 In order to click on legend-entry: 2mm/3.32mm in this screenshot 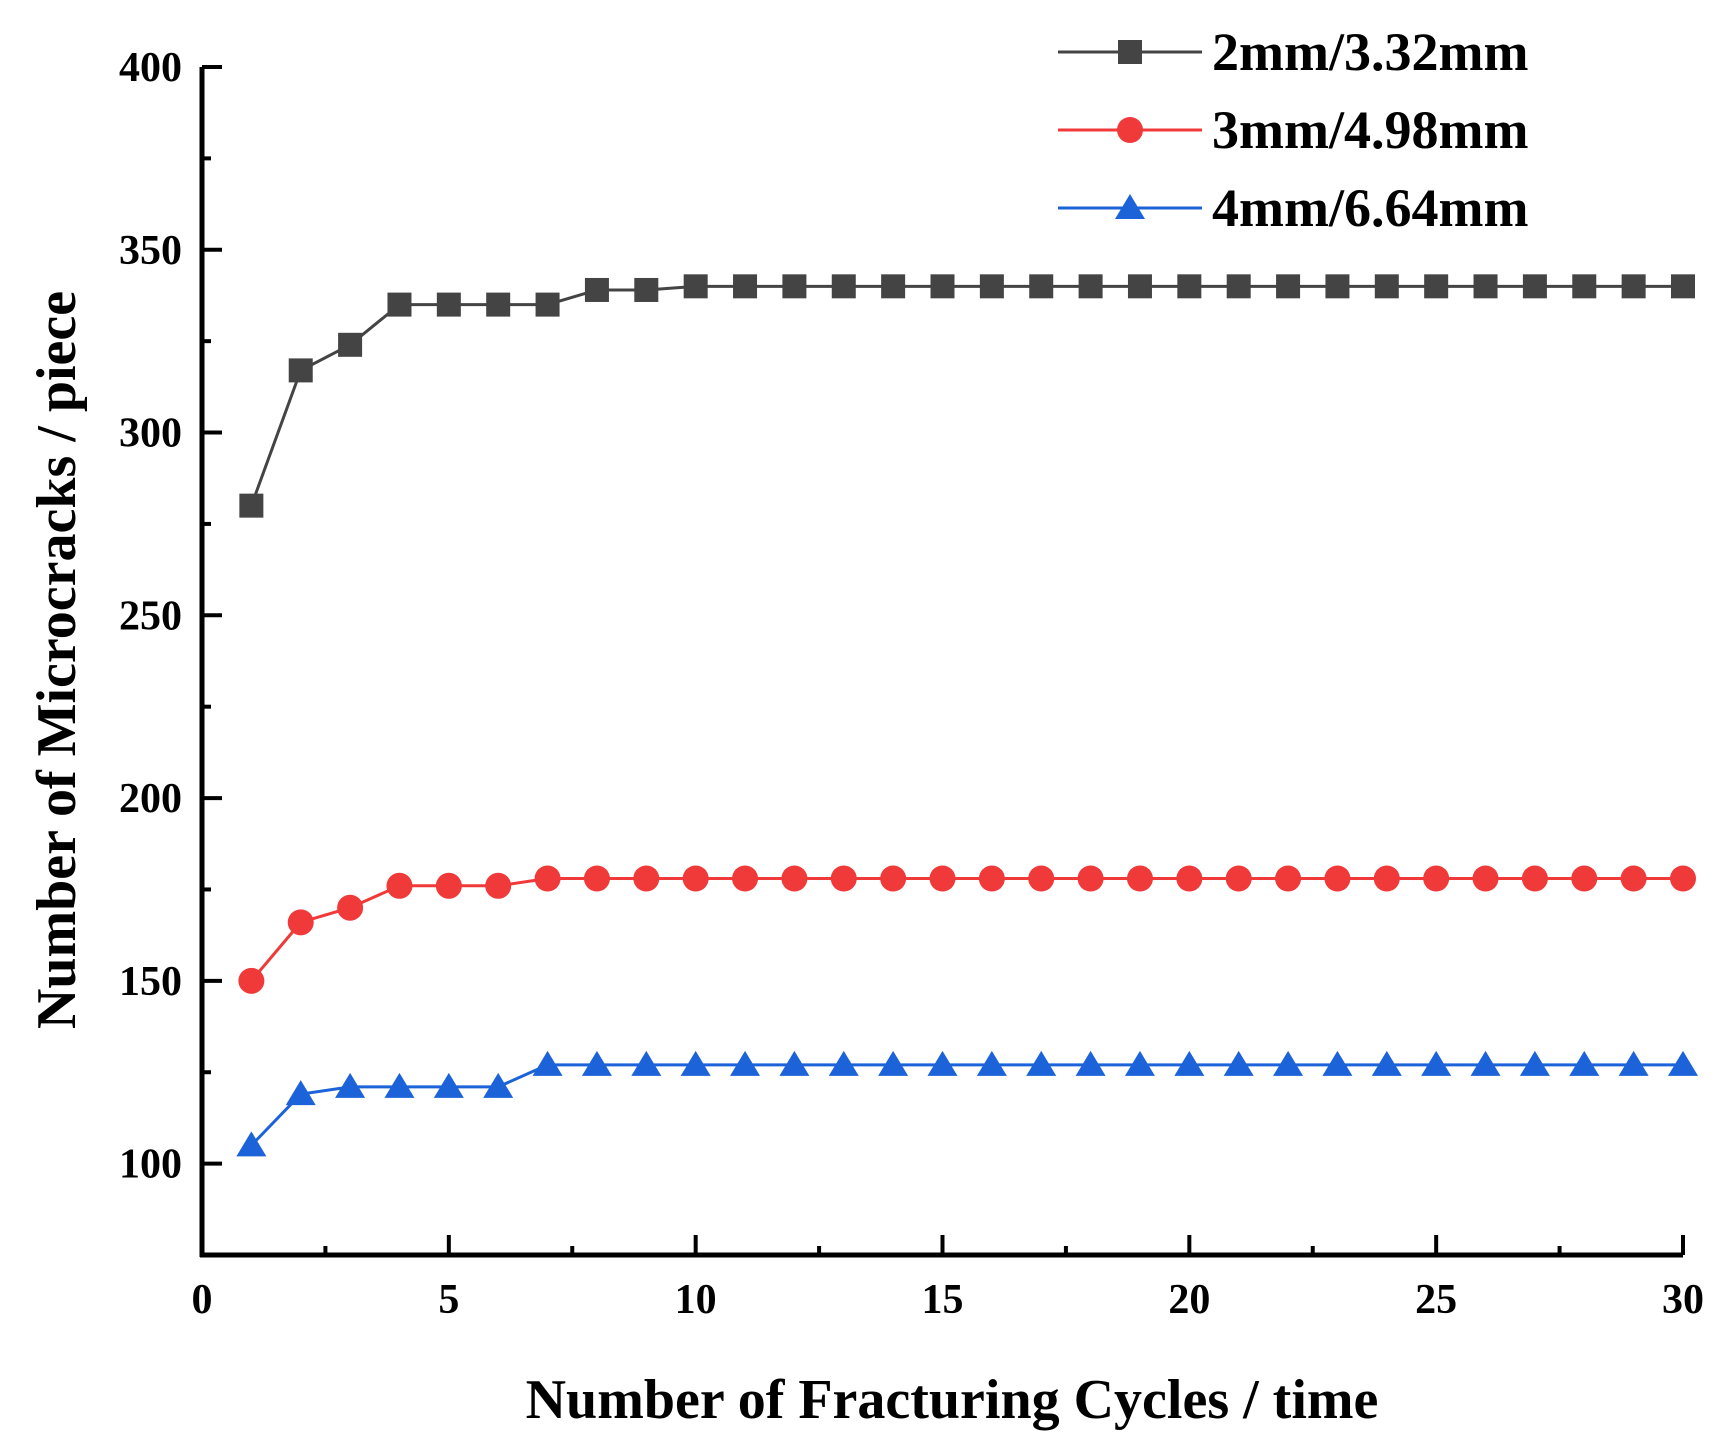, I will do `click(1293, 52)`.